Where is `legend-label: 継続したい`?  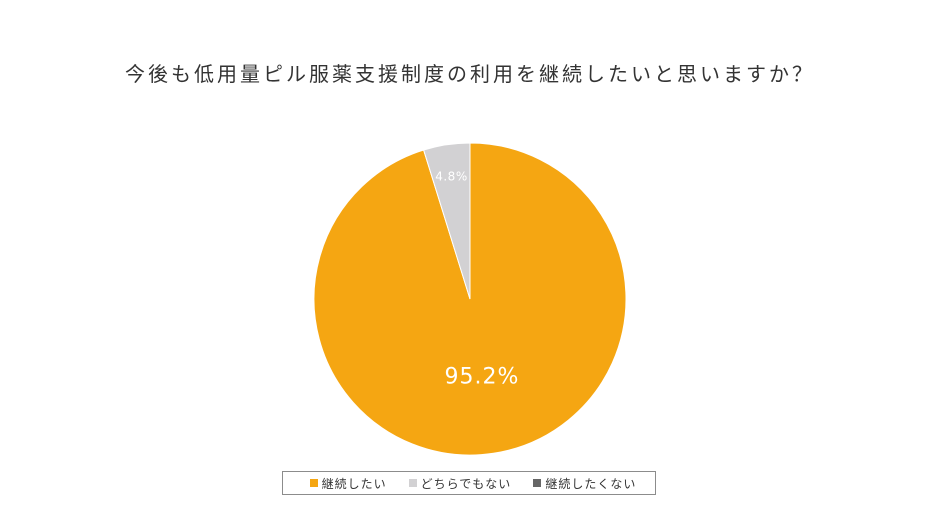
legend-label: 継続したい is located at coordinates (354, 483).